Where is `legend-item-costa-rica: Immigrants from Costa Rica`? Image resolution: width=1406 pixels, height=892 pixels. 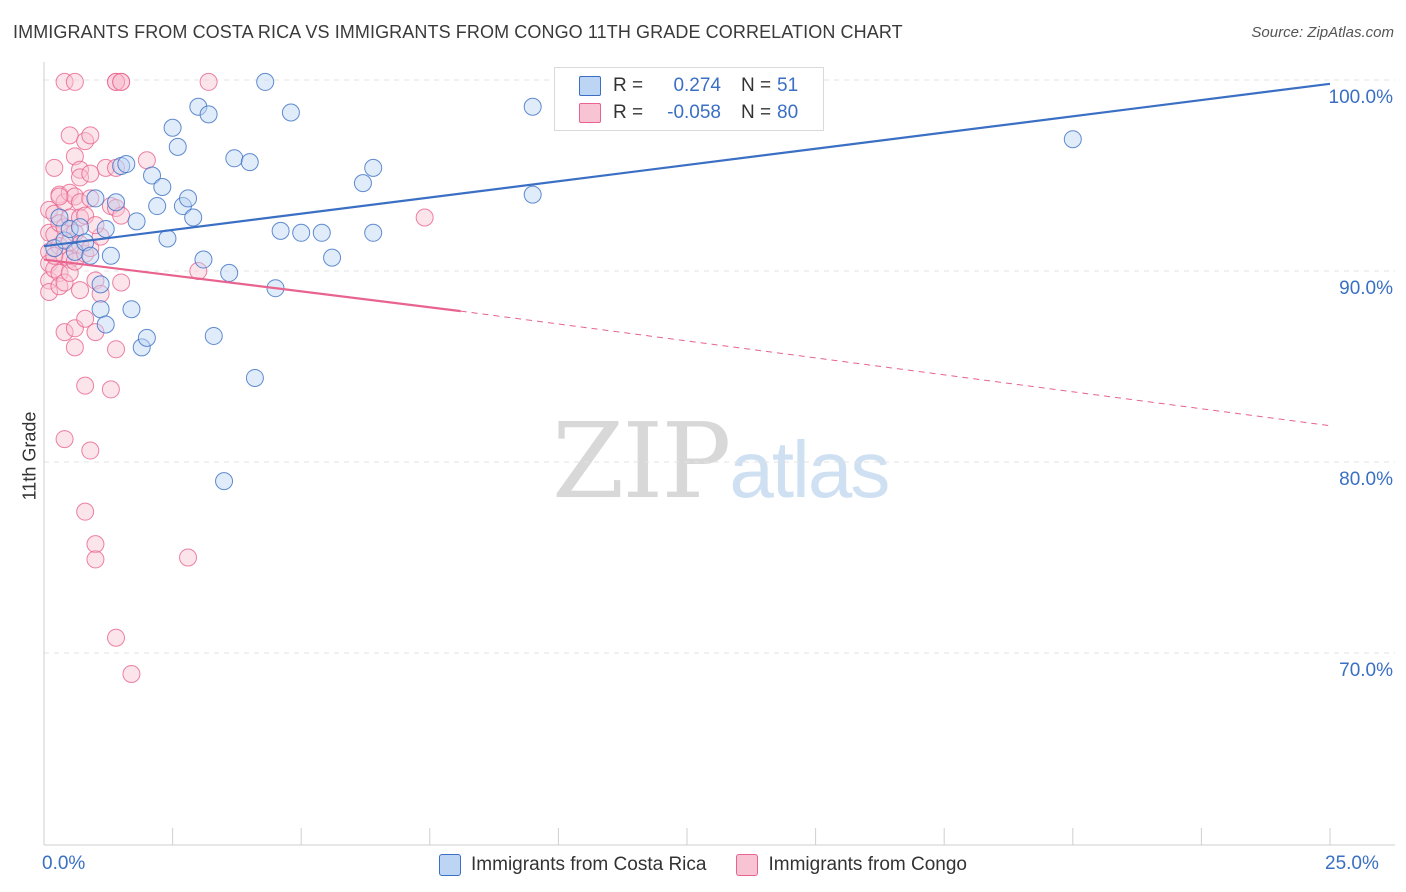
legend-item-costa-rica: Immigrants from Costa Rica is located at coordinates (572, 865).